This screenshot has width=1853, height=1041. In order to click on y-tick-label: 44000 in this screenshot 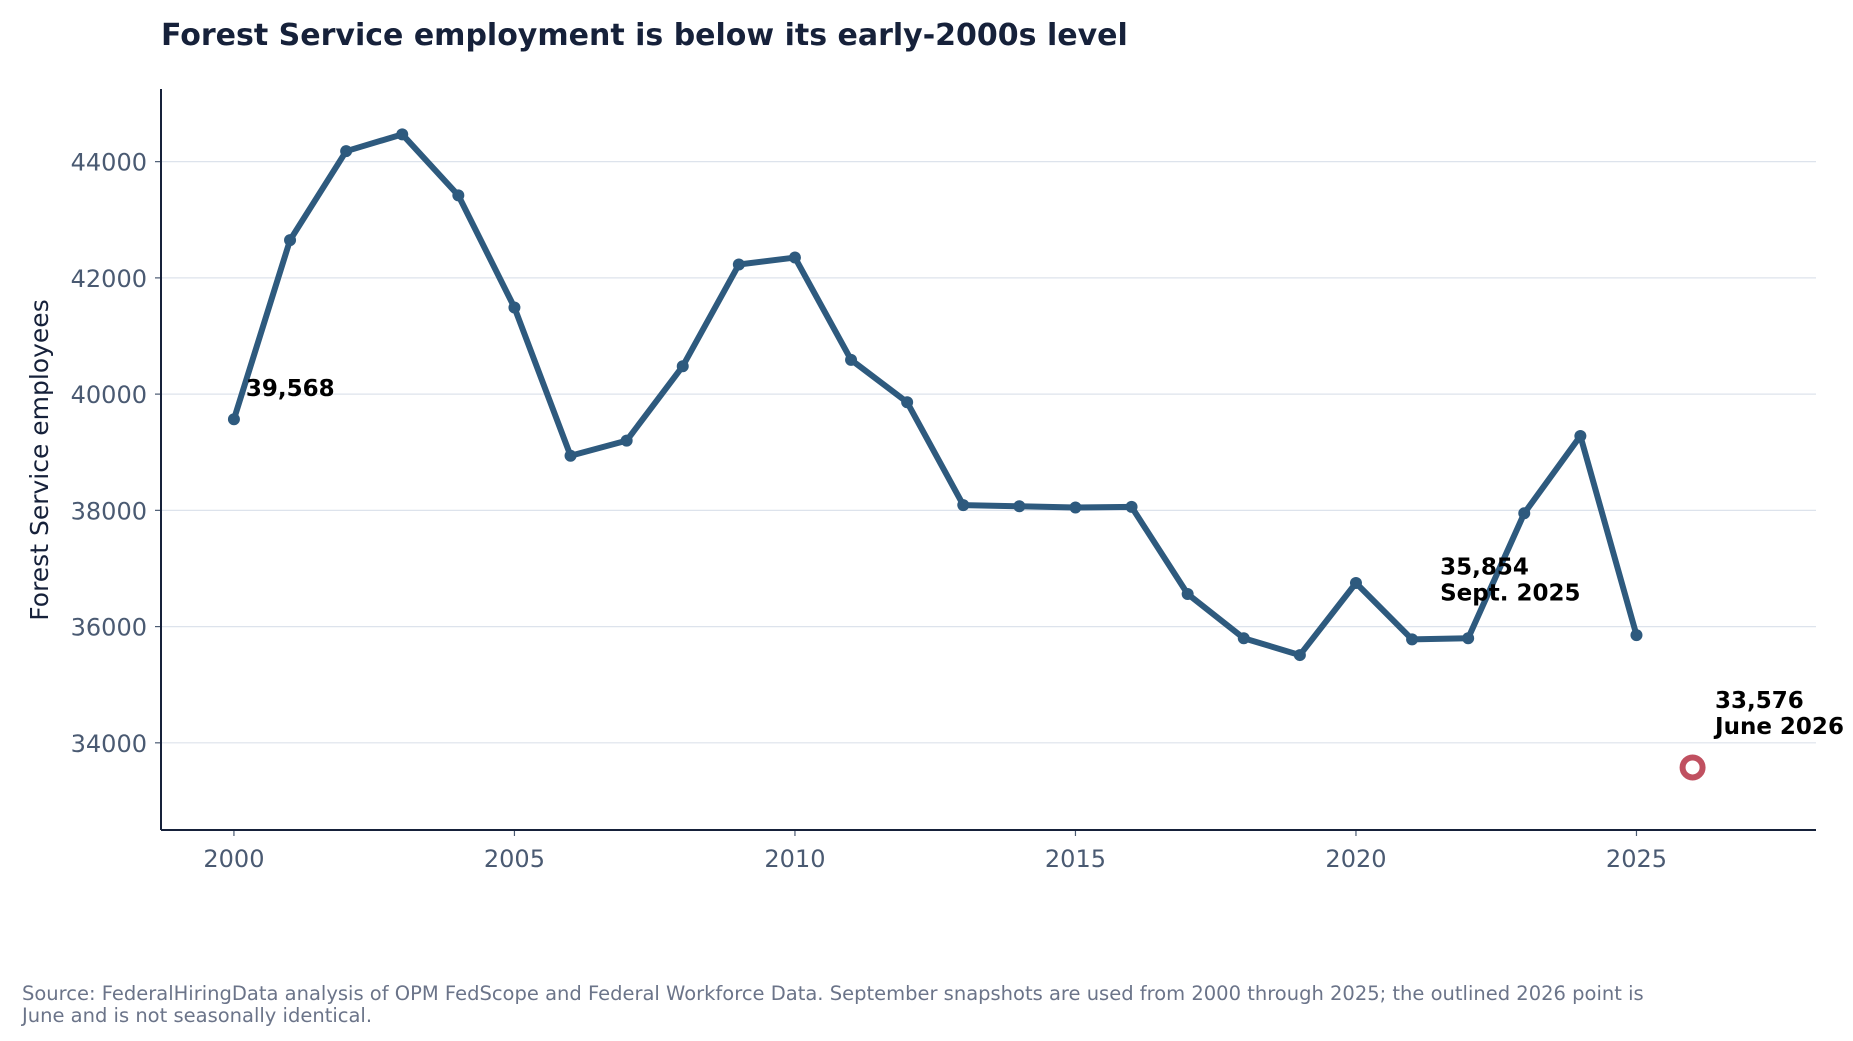, I will do `click(109, 163)`.